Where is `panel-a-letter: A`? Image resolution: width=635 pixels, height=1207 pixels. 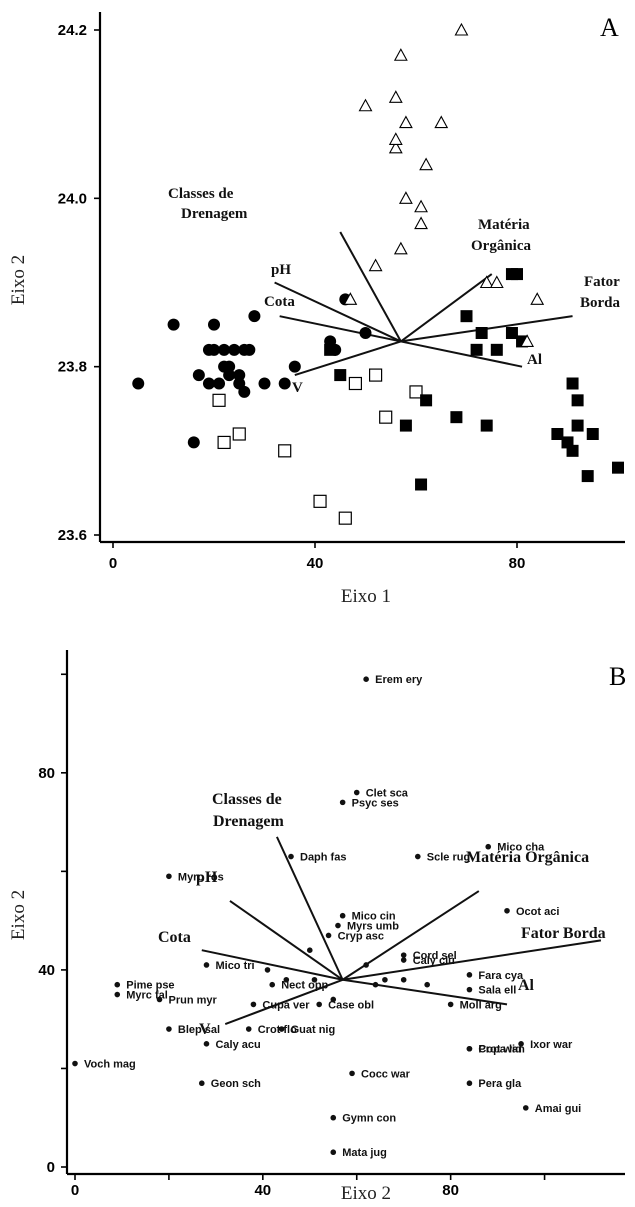 panel-a-letter: A is located at coordinates (609, 27).